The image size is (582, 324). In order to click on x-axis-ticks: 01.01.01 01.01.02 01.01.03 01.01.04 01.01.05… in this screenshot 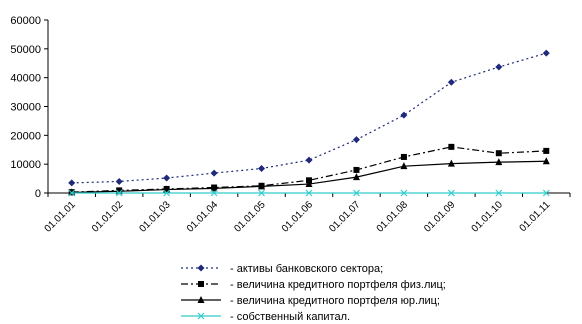, I will do `click(307, 214)`.